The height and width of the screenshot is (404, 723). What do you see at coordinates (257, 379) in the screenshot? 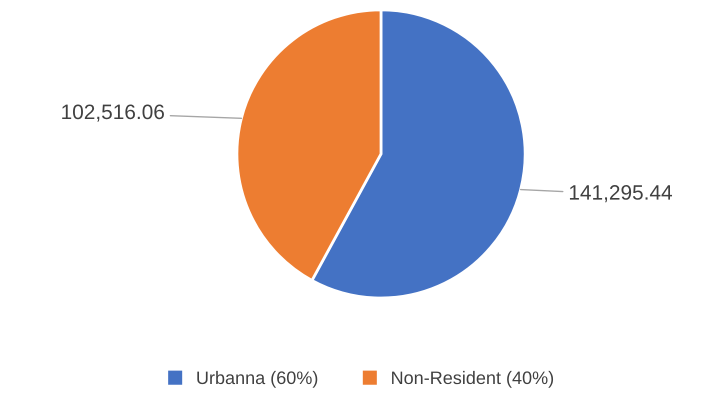
I see `legend-label: Urbanna (60%)` at bounding box center [257, 379].